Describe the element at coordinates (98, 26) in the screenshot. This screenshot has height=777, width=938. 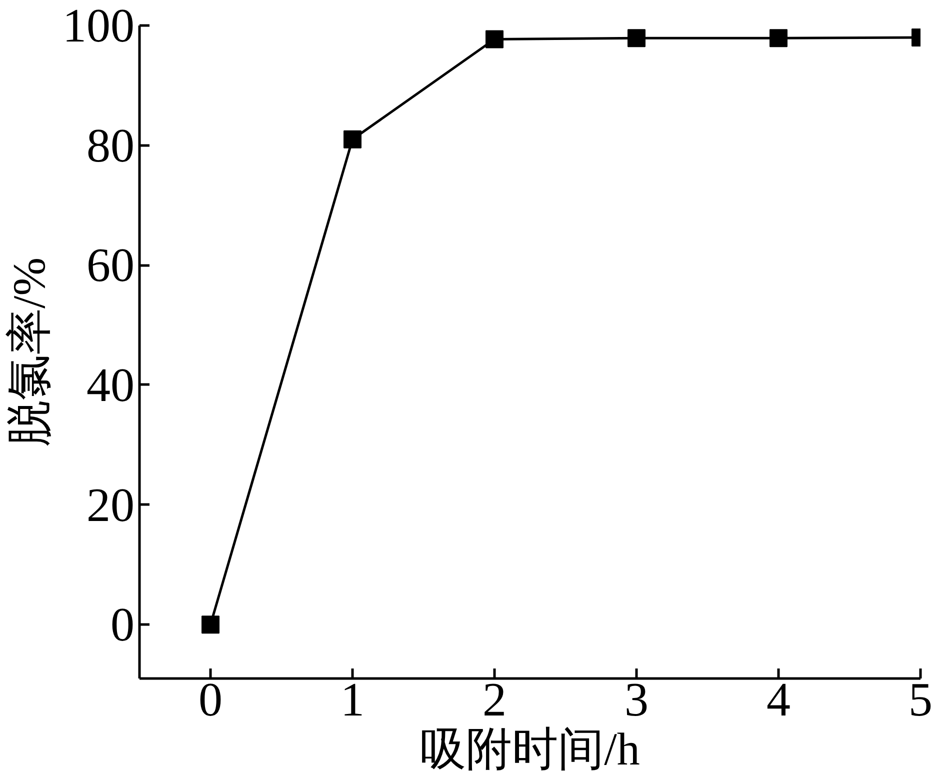
I see `y-tick-label: 100` at that location.